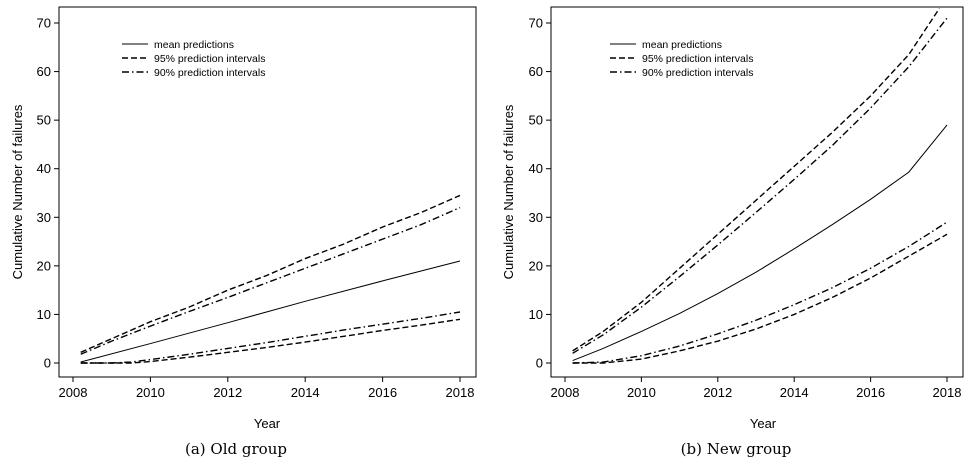 The image size is (968, 461). I want to click on series-layer, so click(270, 279).